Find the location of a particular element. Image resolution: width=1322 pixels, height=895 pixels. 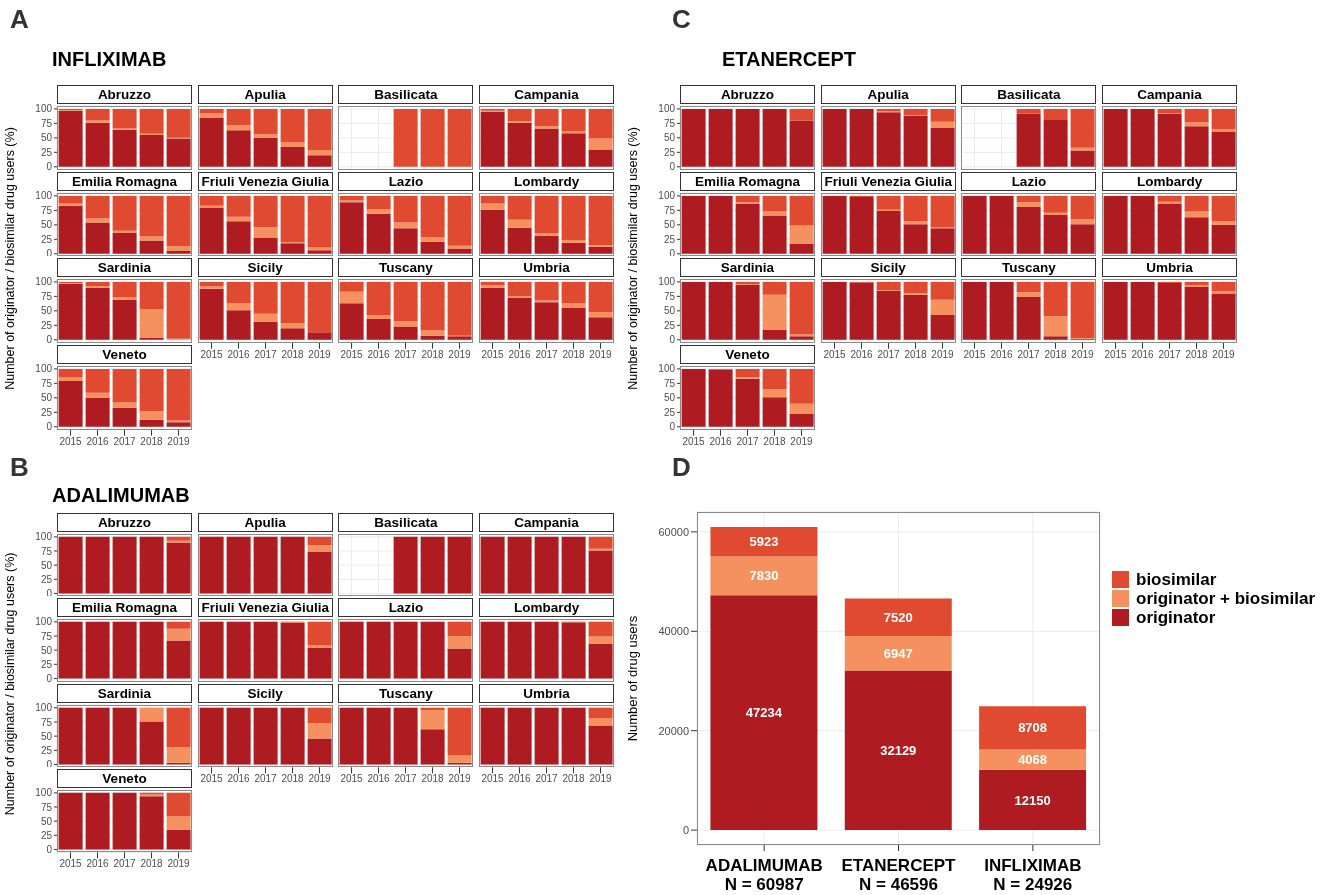

data-label: 4068 is located at coordinates (1033, 760).